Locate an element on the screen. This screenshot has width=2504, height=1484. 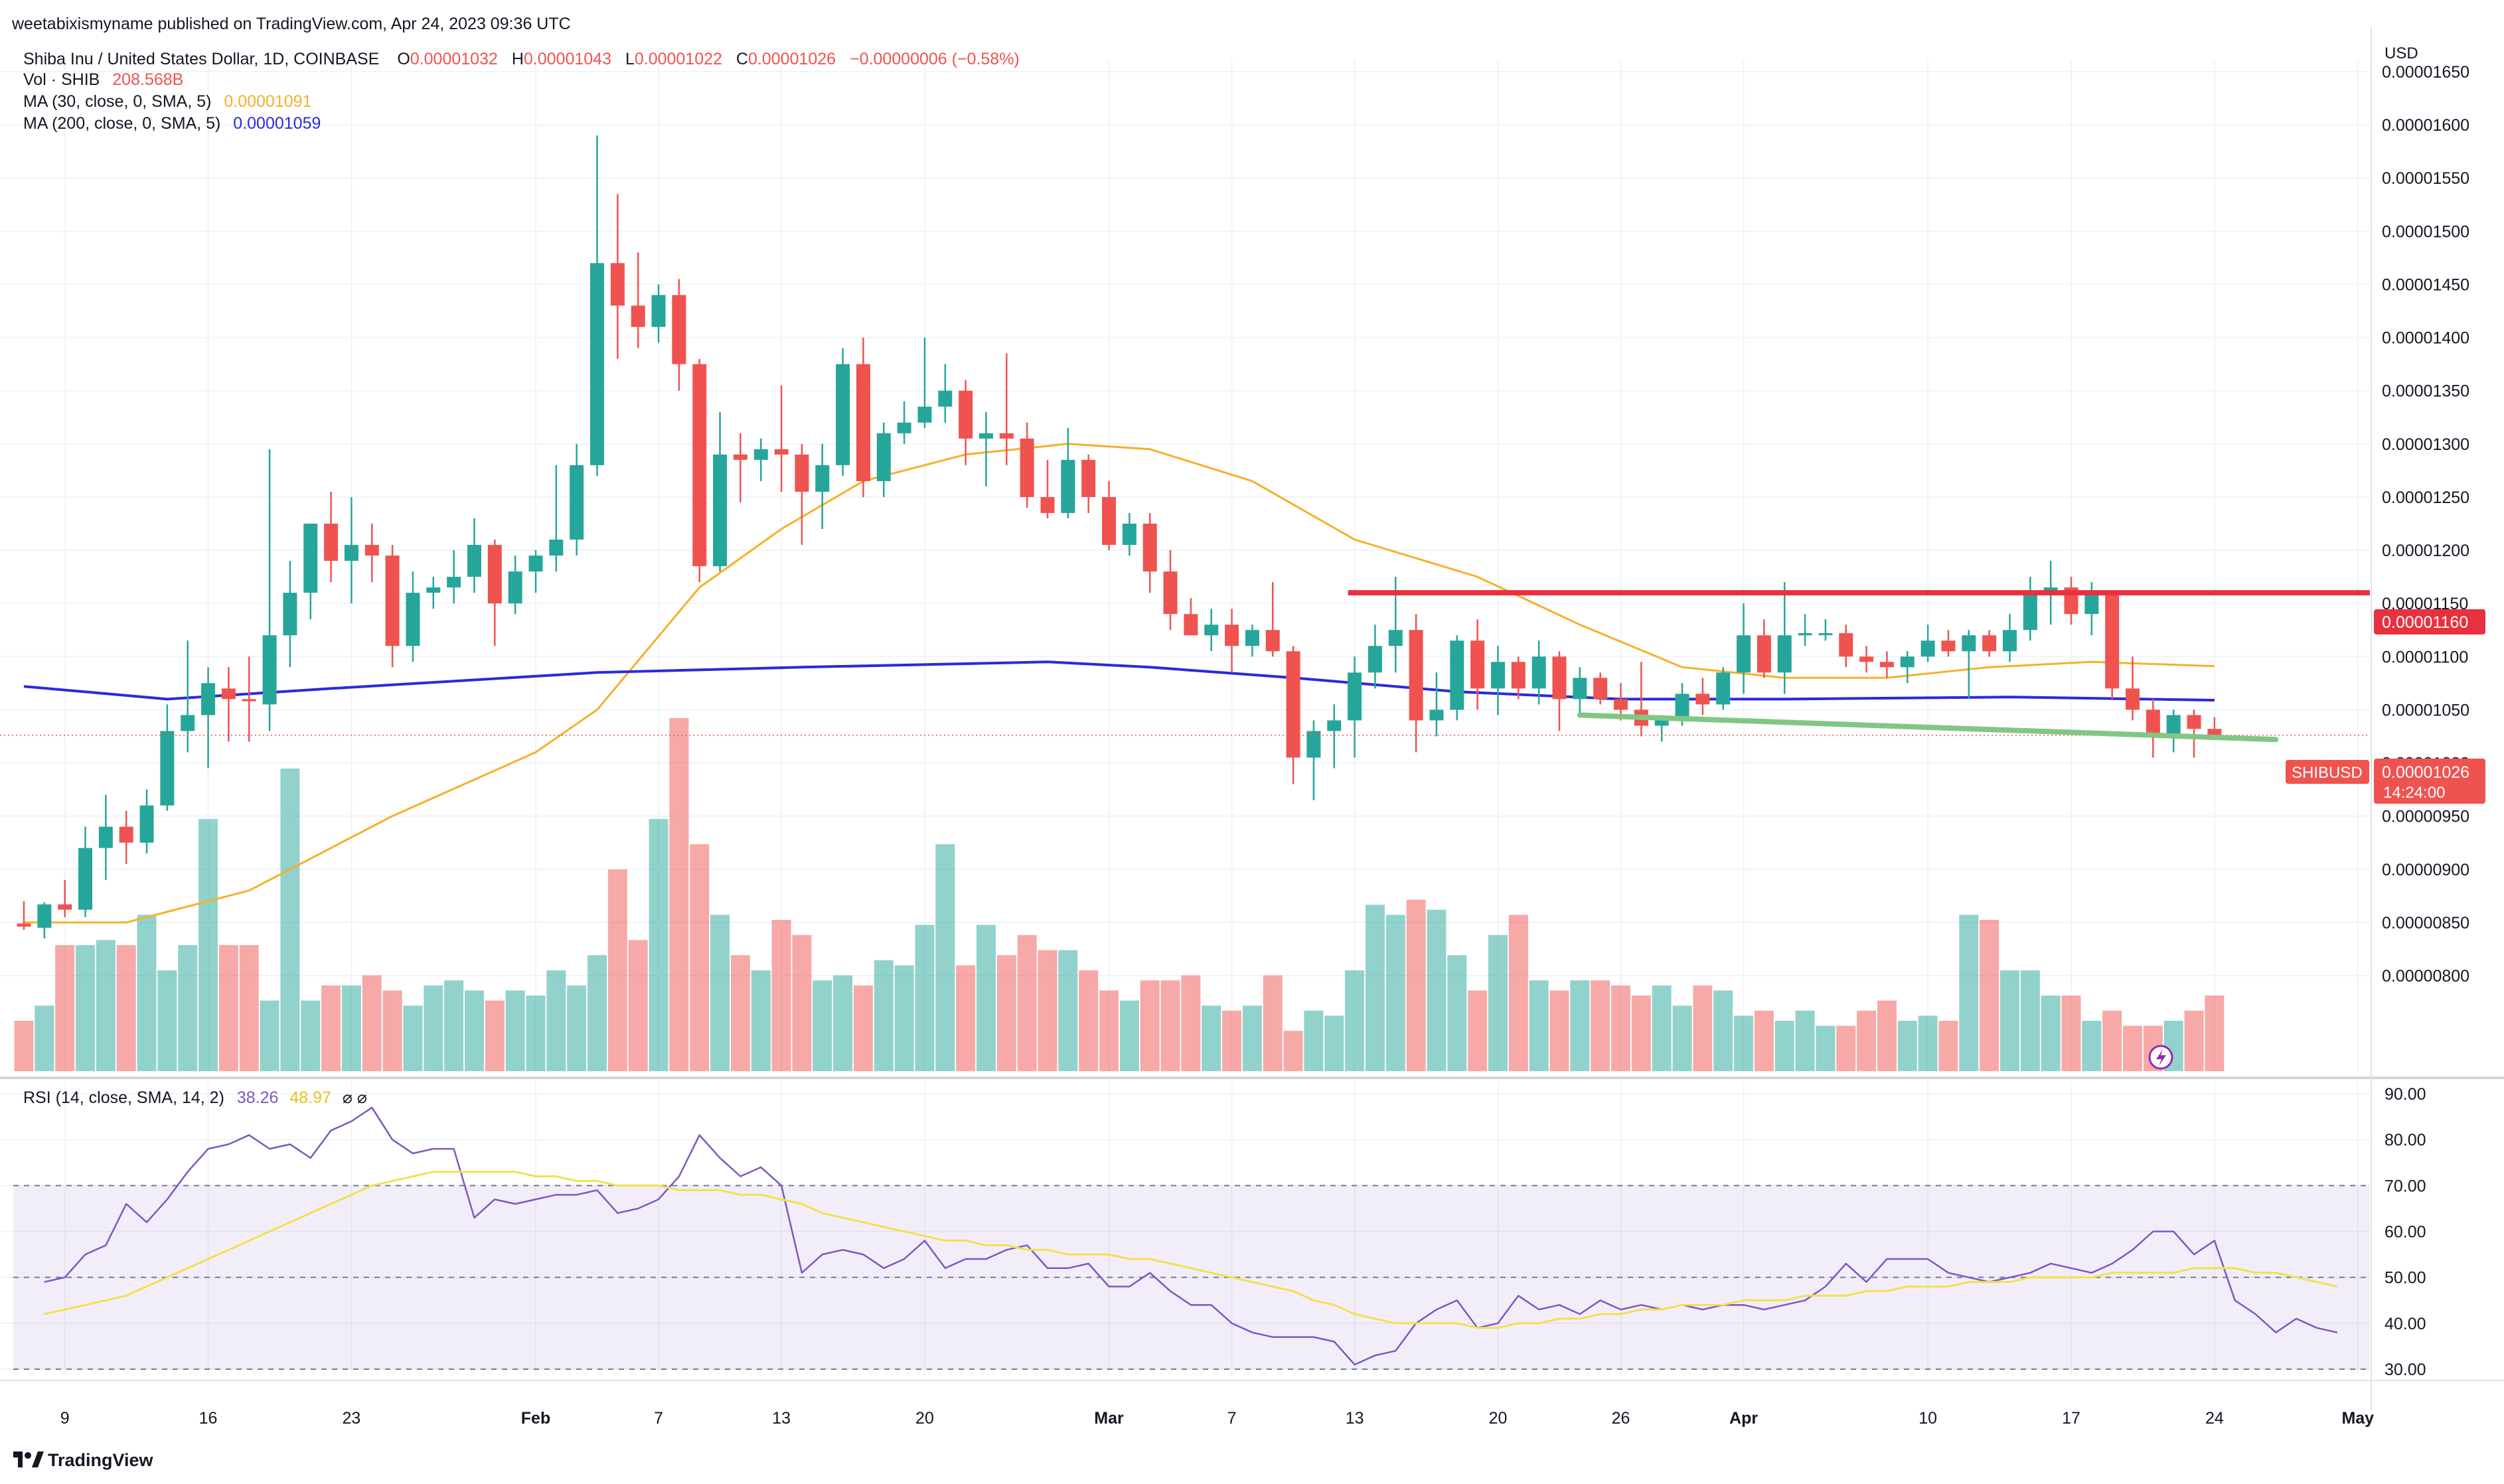
date-tick-label: 23 is located at coordinates (352, 1418).